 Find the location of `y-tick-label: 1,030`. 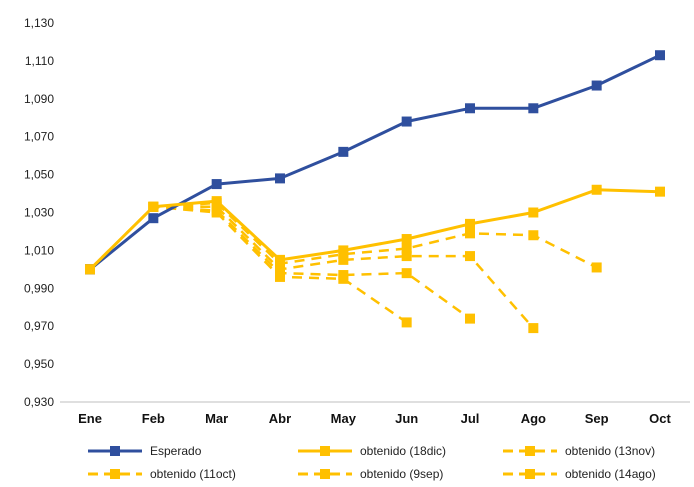

y-tick-label: 1,030 is located at coordinates (39, 213).